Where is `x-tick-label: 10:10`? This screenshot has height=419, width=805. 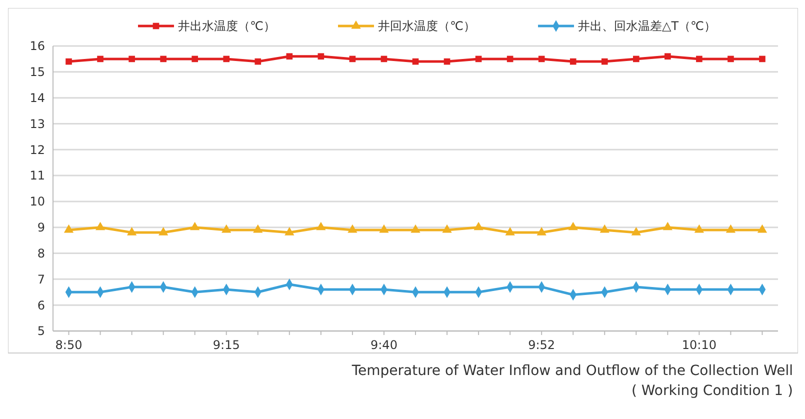
x-tick-label: 10:10 is located at coordinates (699, 345).